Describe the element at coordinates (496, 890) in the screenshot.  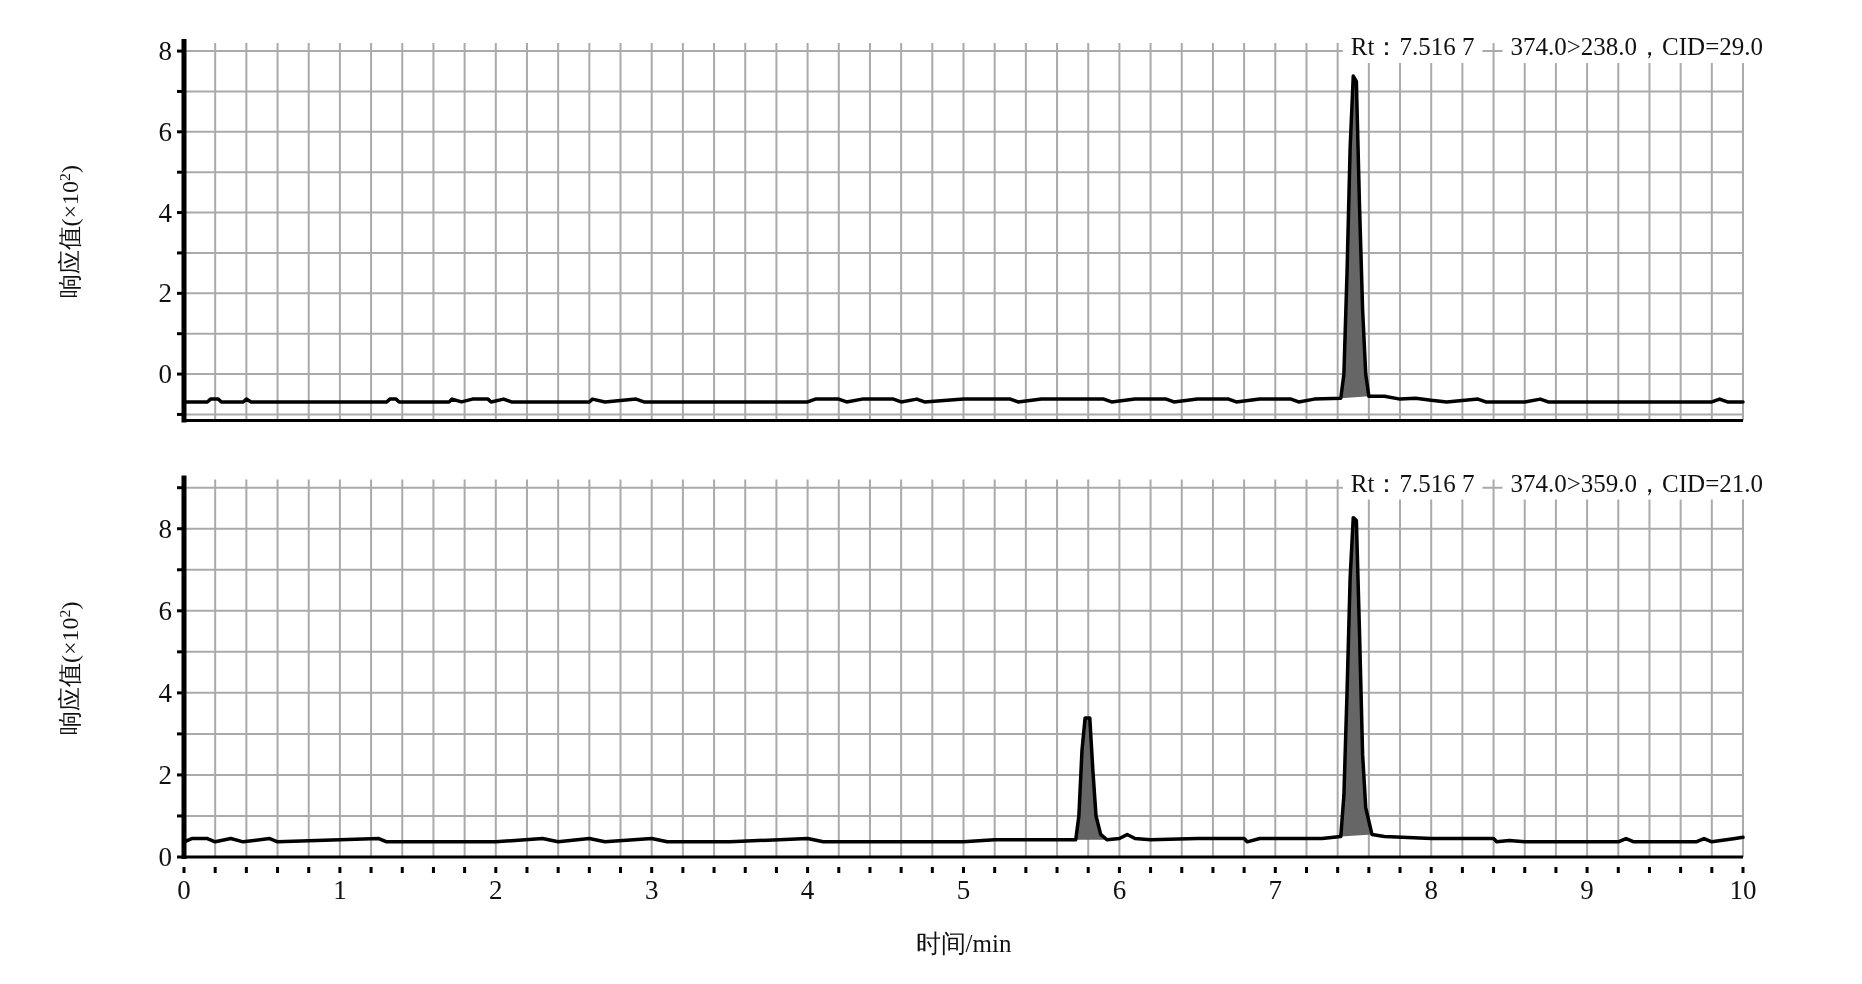
I see `x-tick-label: 2` at that location.